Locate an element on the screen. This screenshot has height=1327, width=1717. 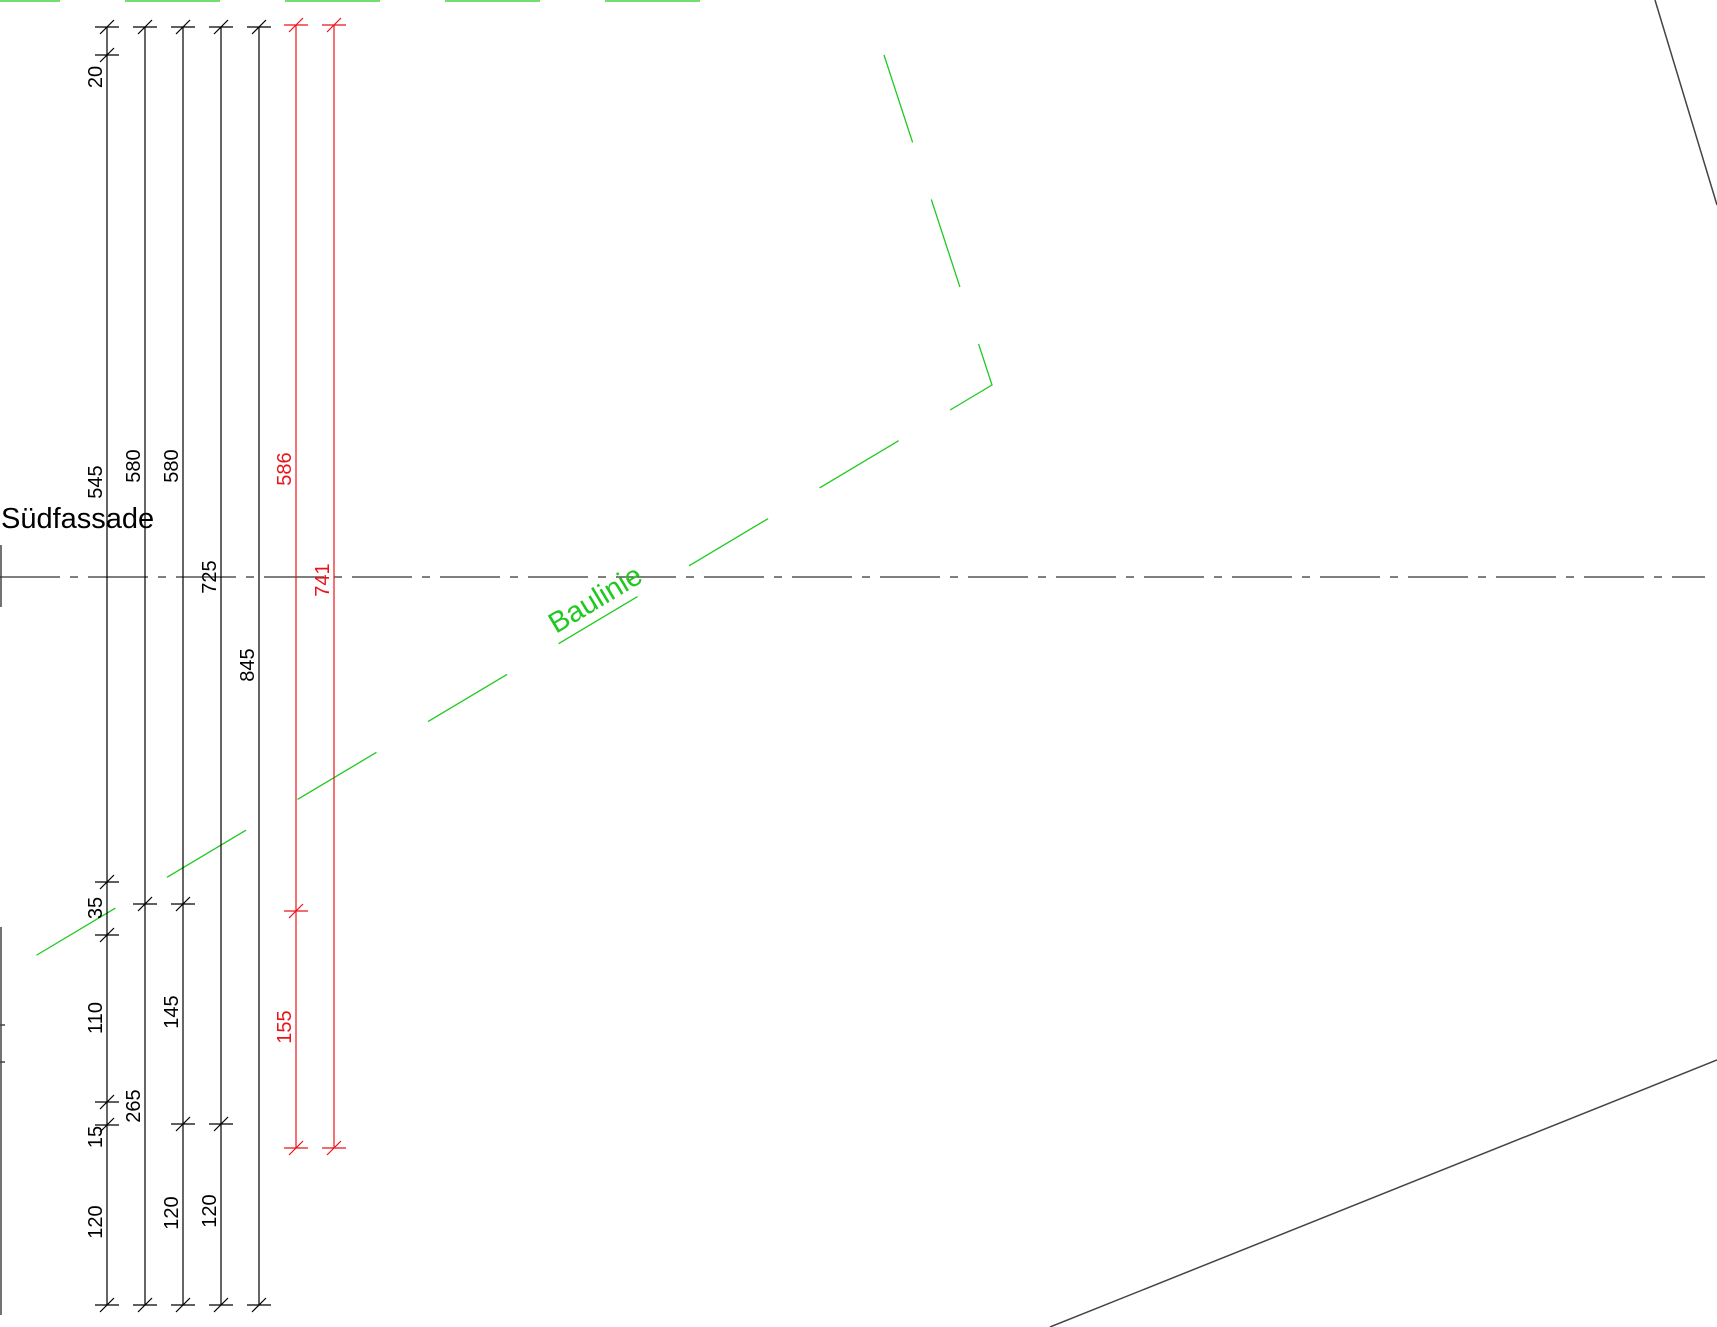
dimension-label: 15 is located at coordinates (96, 1137).